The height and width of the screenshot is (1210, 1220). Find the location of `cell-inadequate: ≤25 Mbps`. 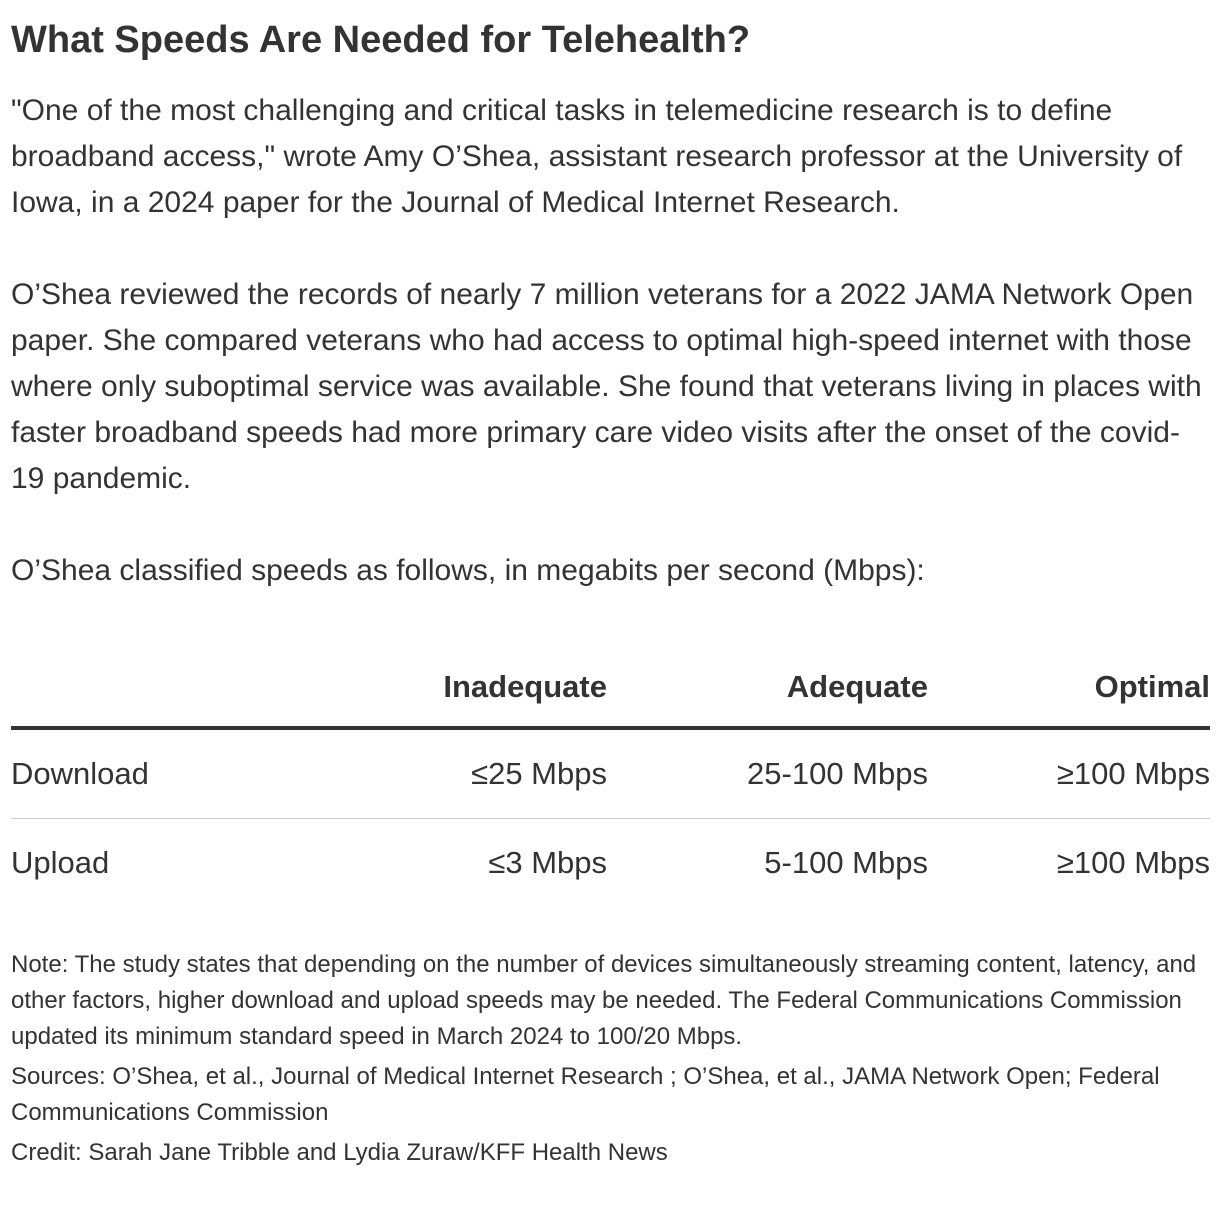

cell-inadequate: ≤25 Mbps is located at coordinates (459, 773).